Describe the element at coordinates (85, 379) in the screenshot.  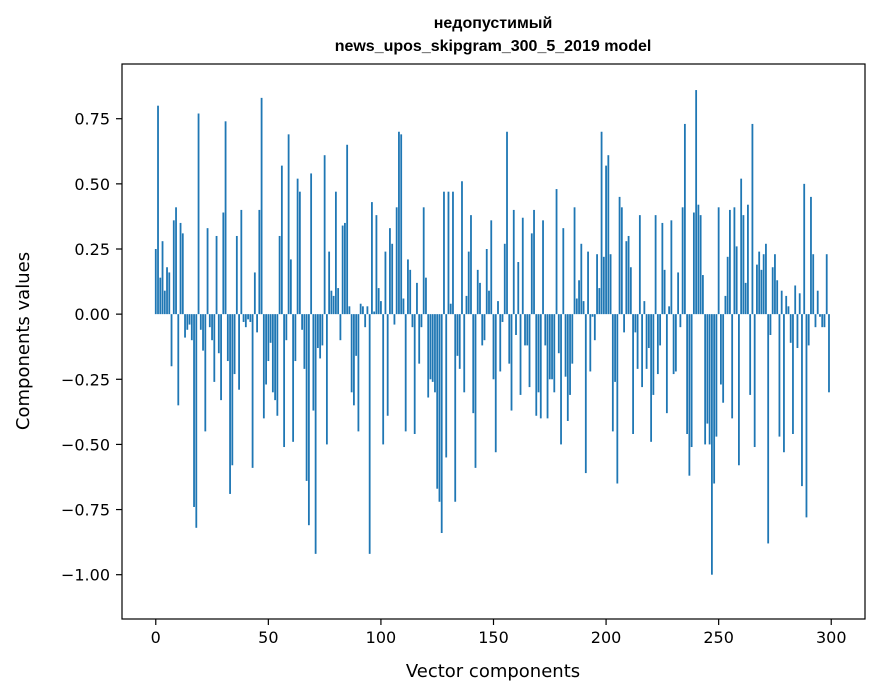
I see `y-tick-label: −0.25` at that location.